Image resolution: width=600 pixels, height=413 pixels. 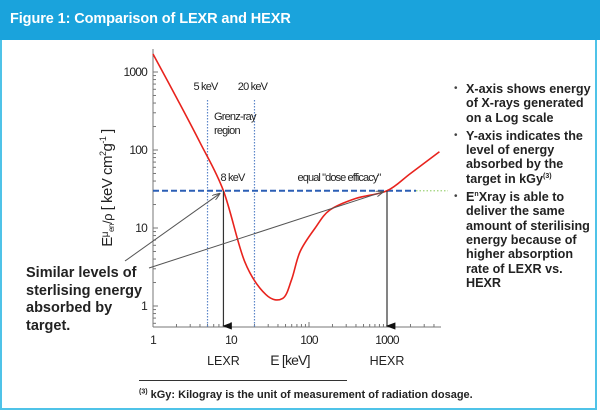 I want to click on y-tick-label: 100, so click(x=138, y=150).